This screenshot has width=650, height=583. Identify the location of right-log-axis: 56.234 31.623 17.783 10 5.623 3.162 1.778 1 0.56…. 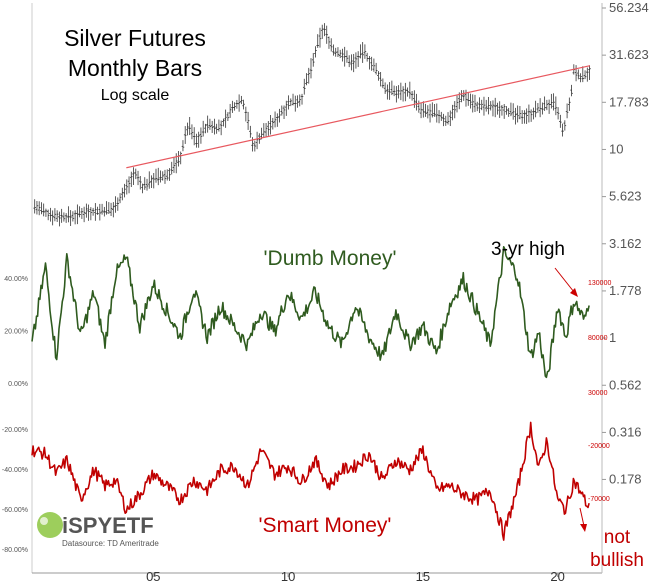
(625, 243).